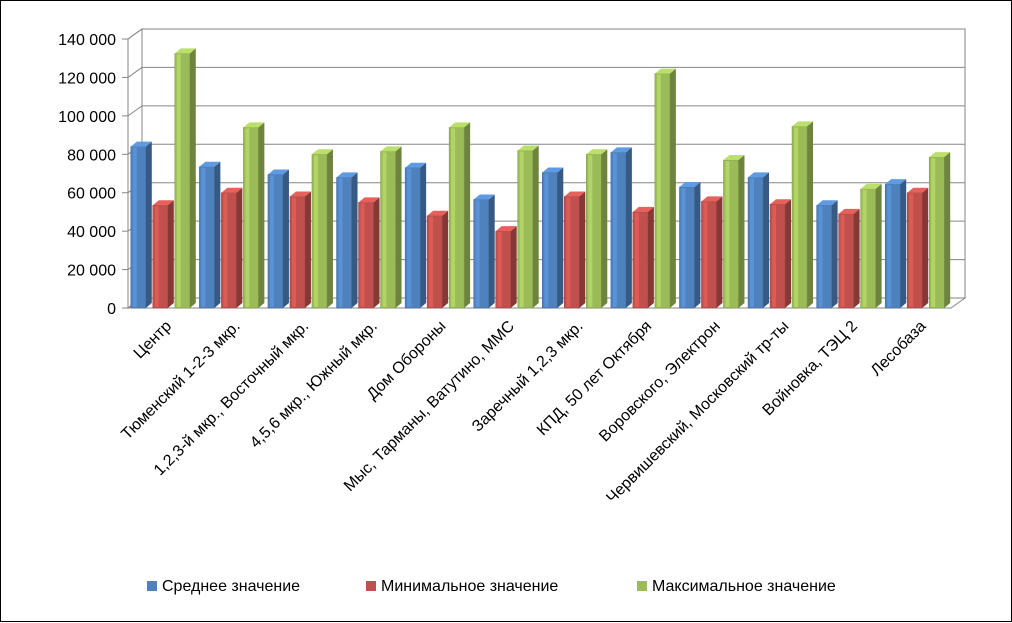  Describe the element at coordinates (594, 378) in the screenshot. I see `x-category-label: КПД, 50 лет Октября` at that location.